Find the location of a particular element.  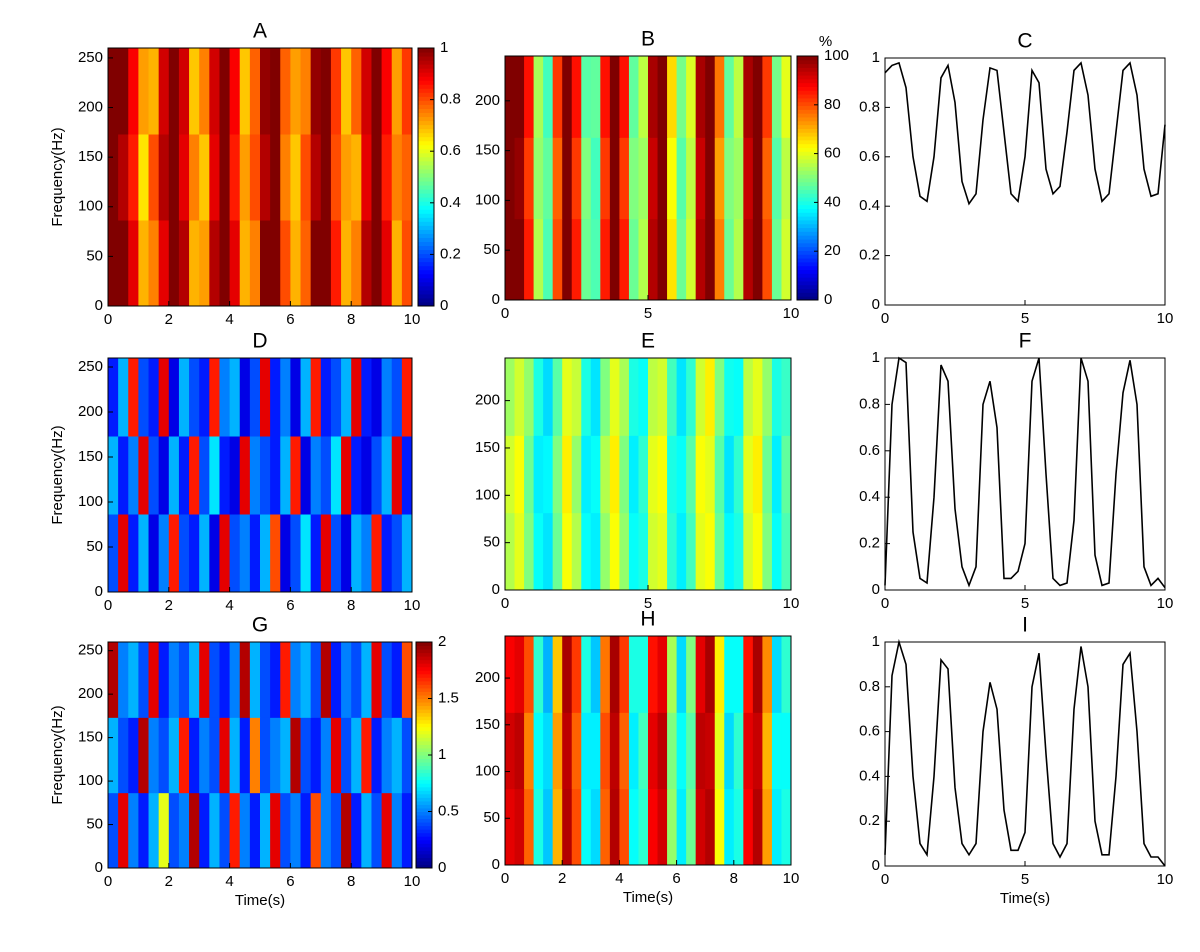

y-tick-label: 0 is located at coordinates (496, 589).